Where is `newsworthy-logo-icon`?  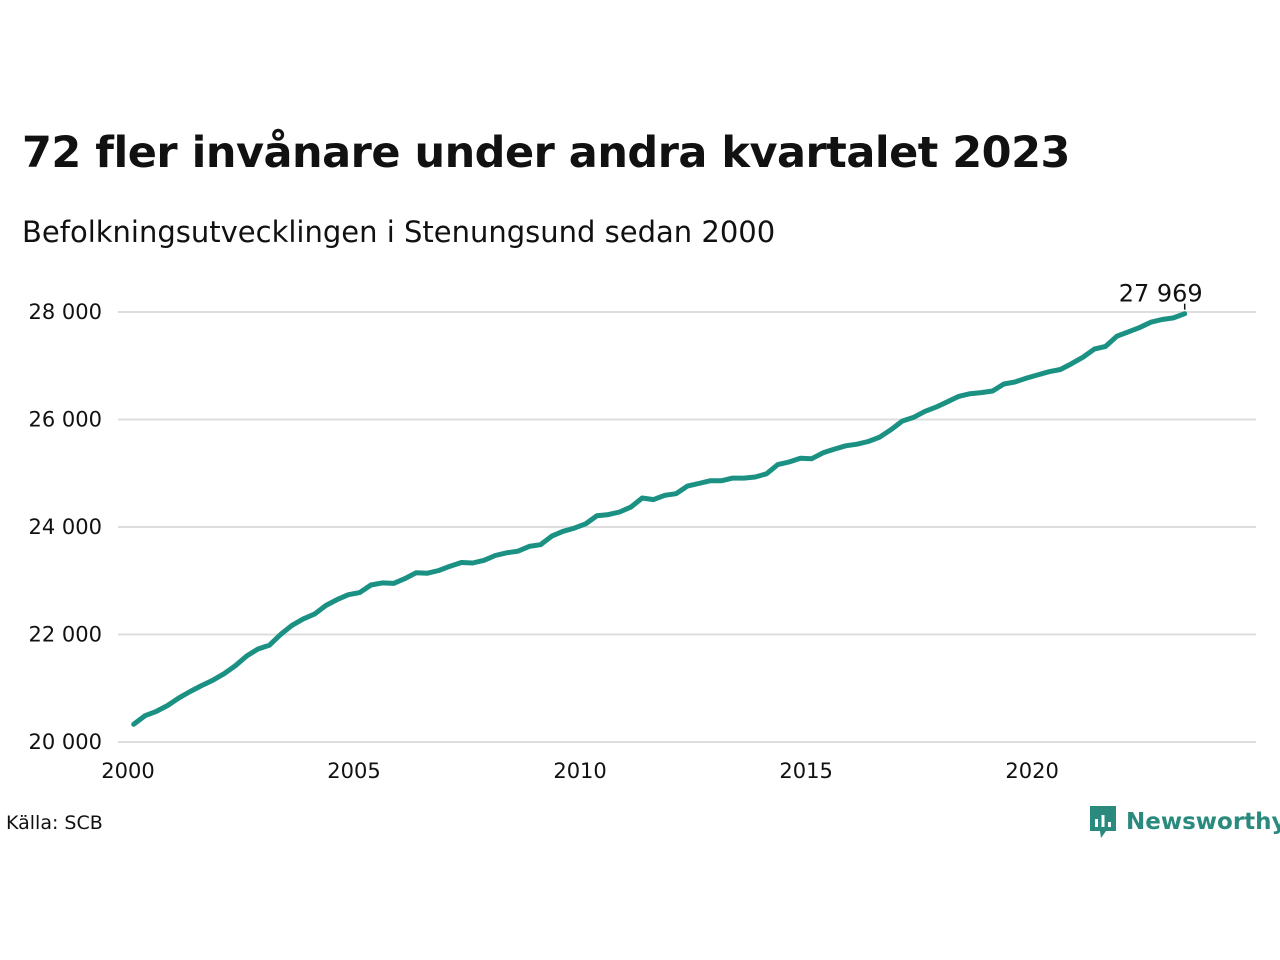 newsworthy-logo-icon is located at coordinates (1103, 822).